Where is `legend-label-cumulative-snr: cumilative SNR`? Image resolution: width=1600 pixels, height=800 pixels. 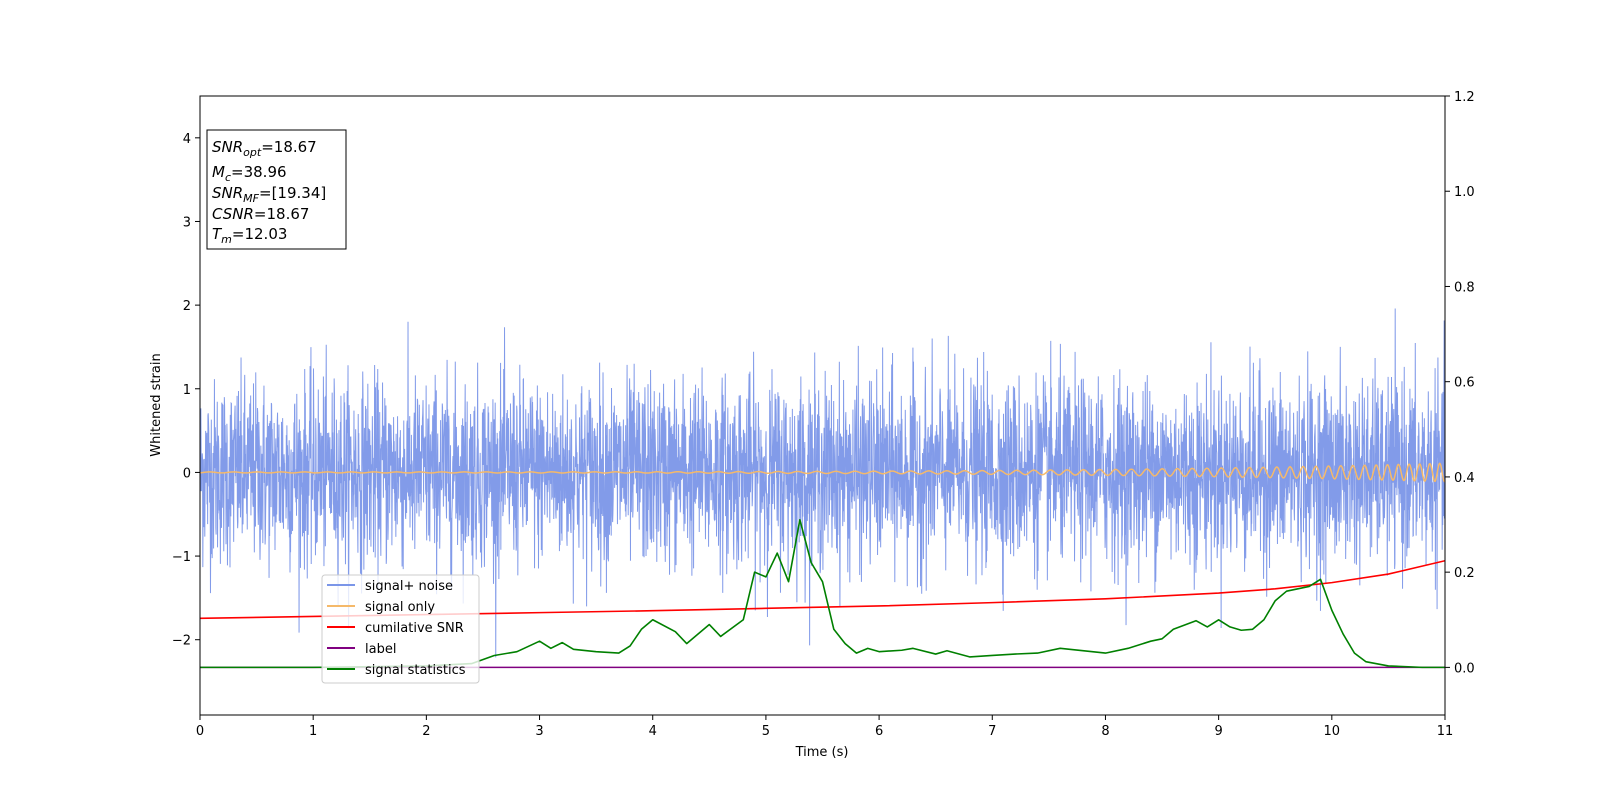
legend-label-cumulative-snr: cumilative SNR is located at coordinates (414, 628).